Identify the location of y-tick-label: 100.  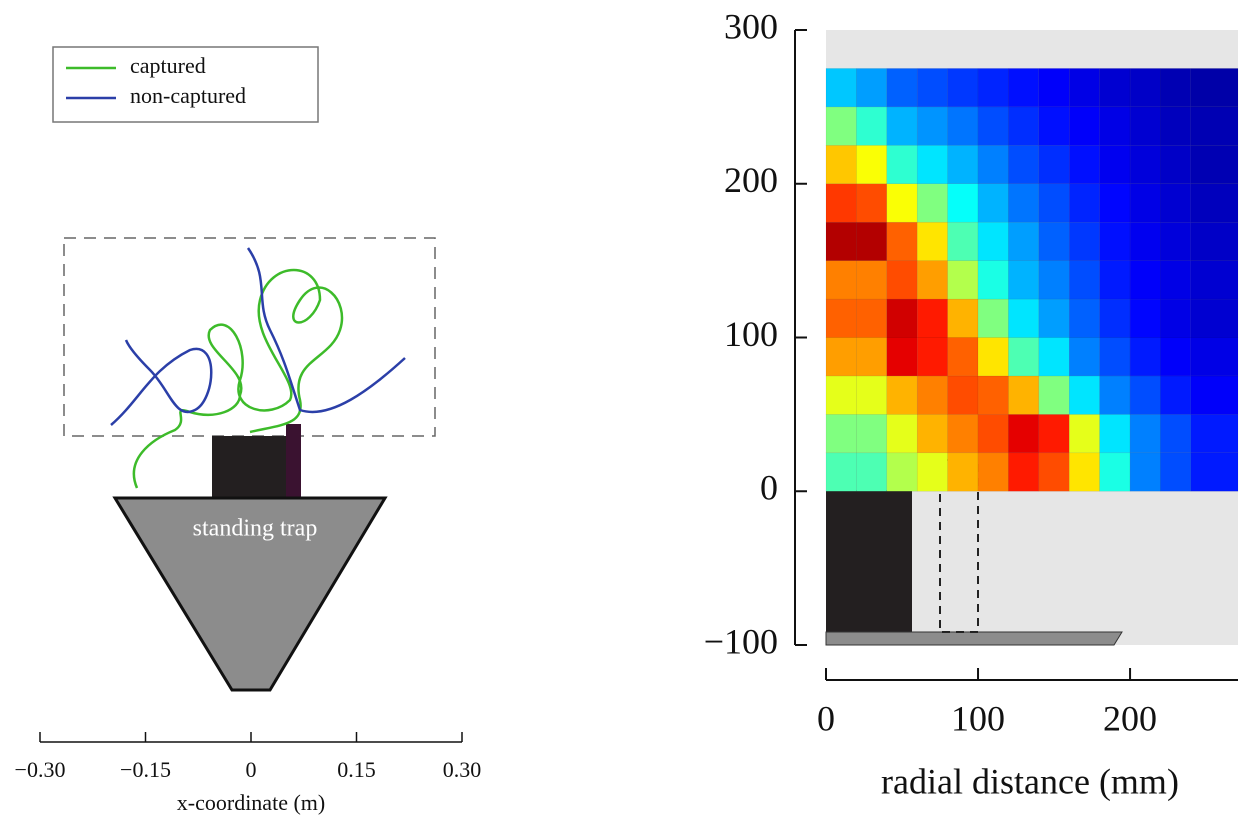
(751, 334).